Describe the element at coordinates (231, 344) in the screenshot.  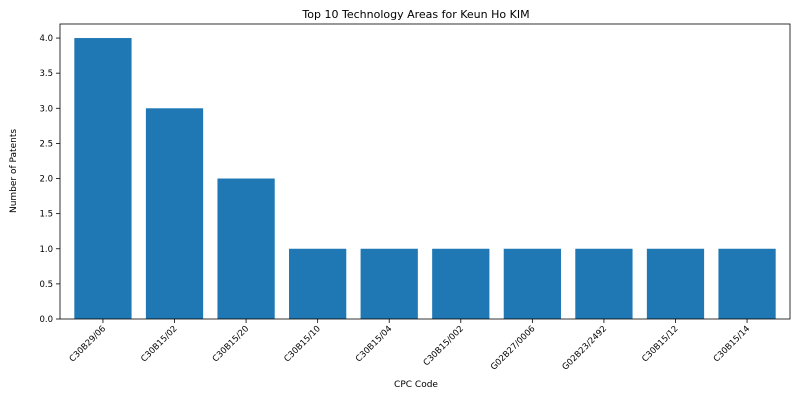
I see `x-tick-label: C30B15/20` at that location.